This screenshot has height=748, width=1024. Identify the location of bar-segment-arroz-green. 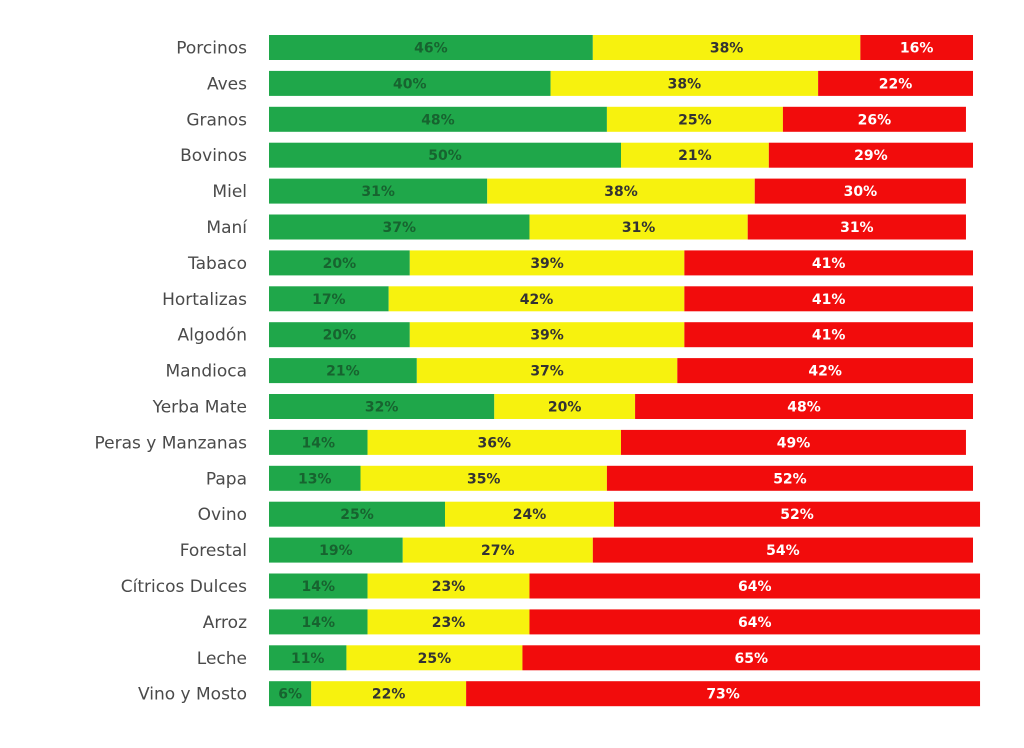
(318, 622).